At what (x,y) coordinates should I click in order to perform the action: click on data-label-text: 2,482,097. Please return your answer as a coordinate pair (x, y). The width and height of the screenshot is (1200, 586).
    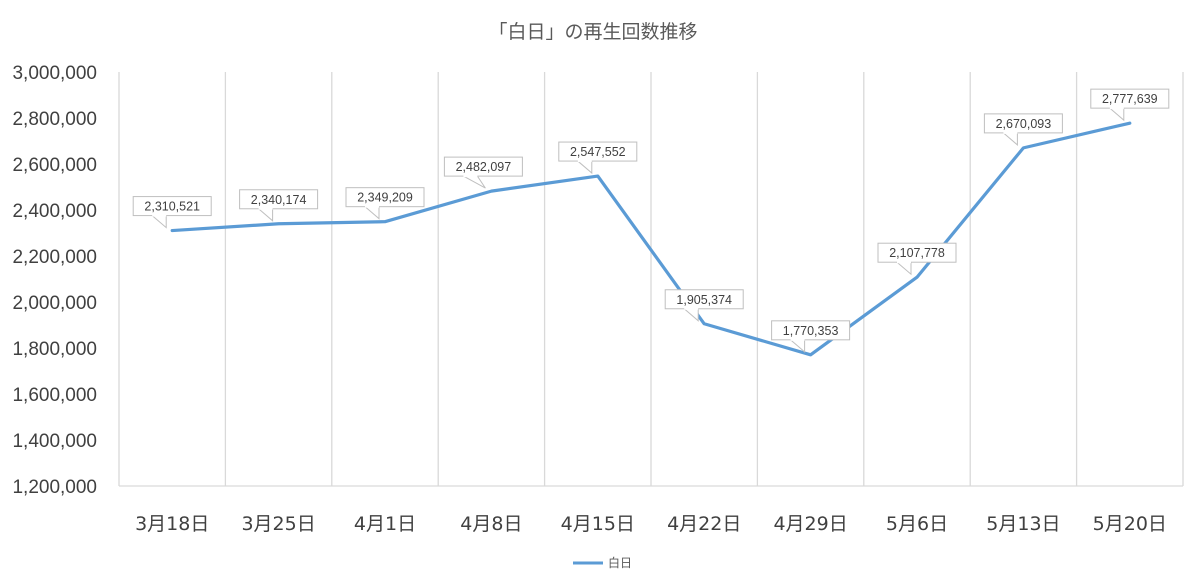
    Looking at the image, I should click on (484, 167).